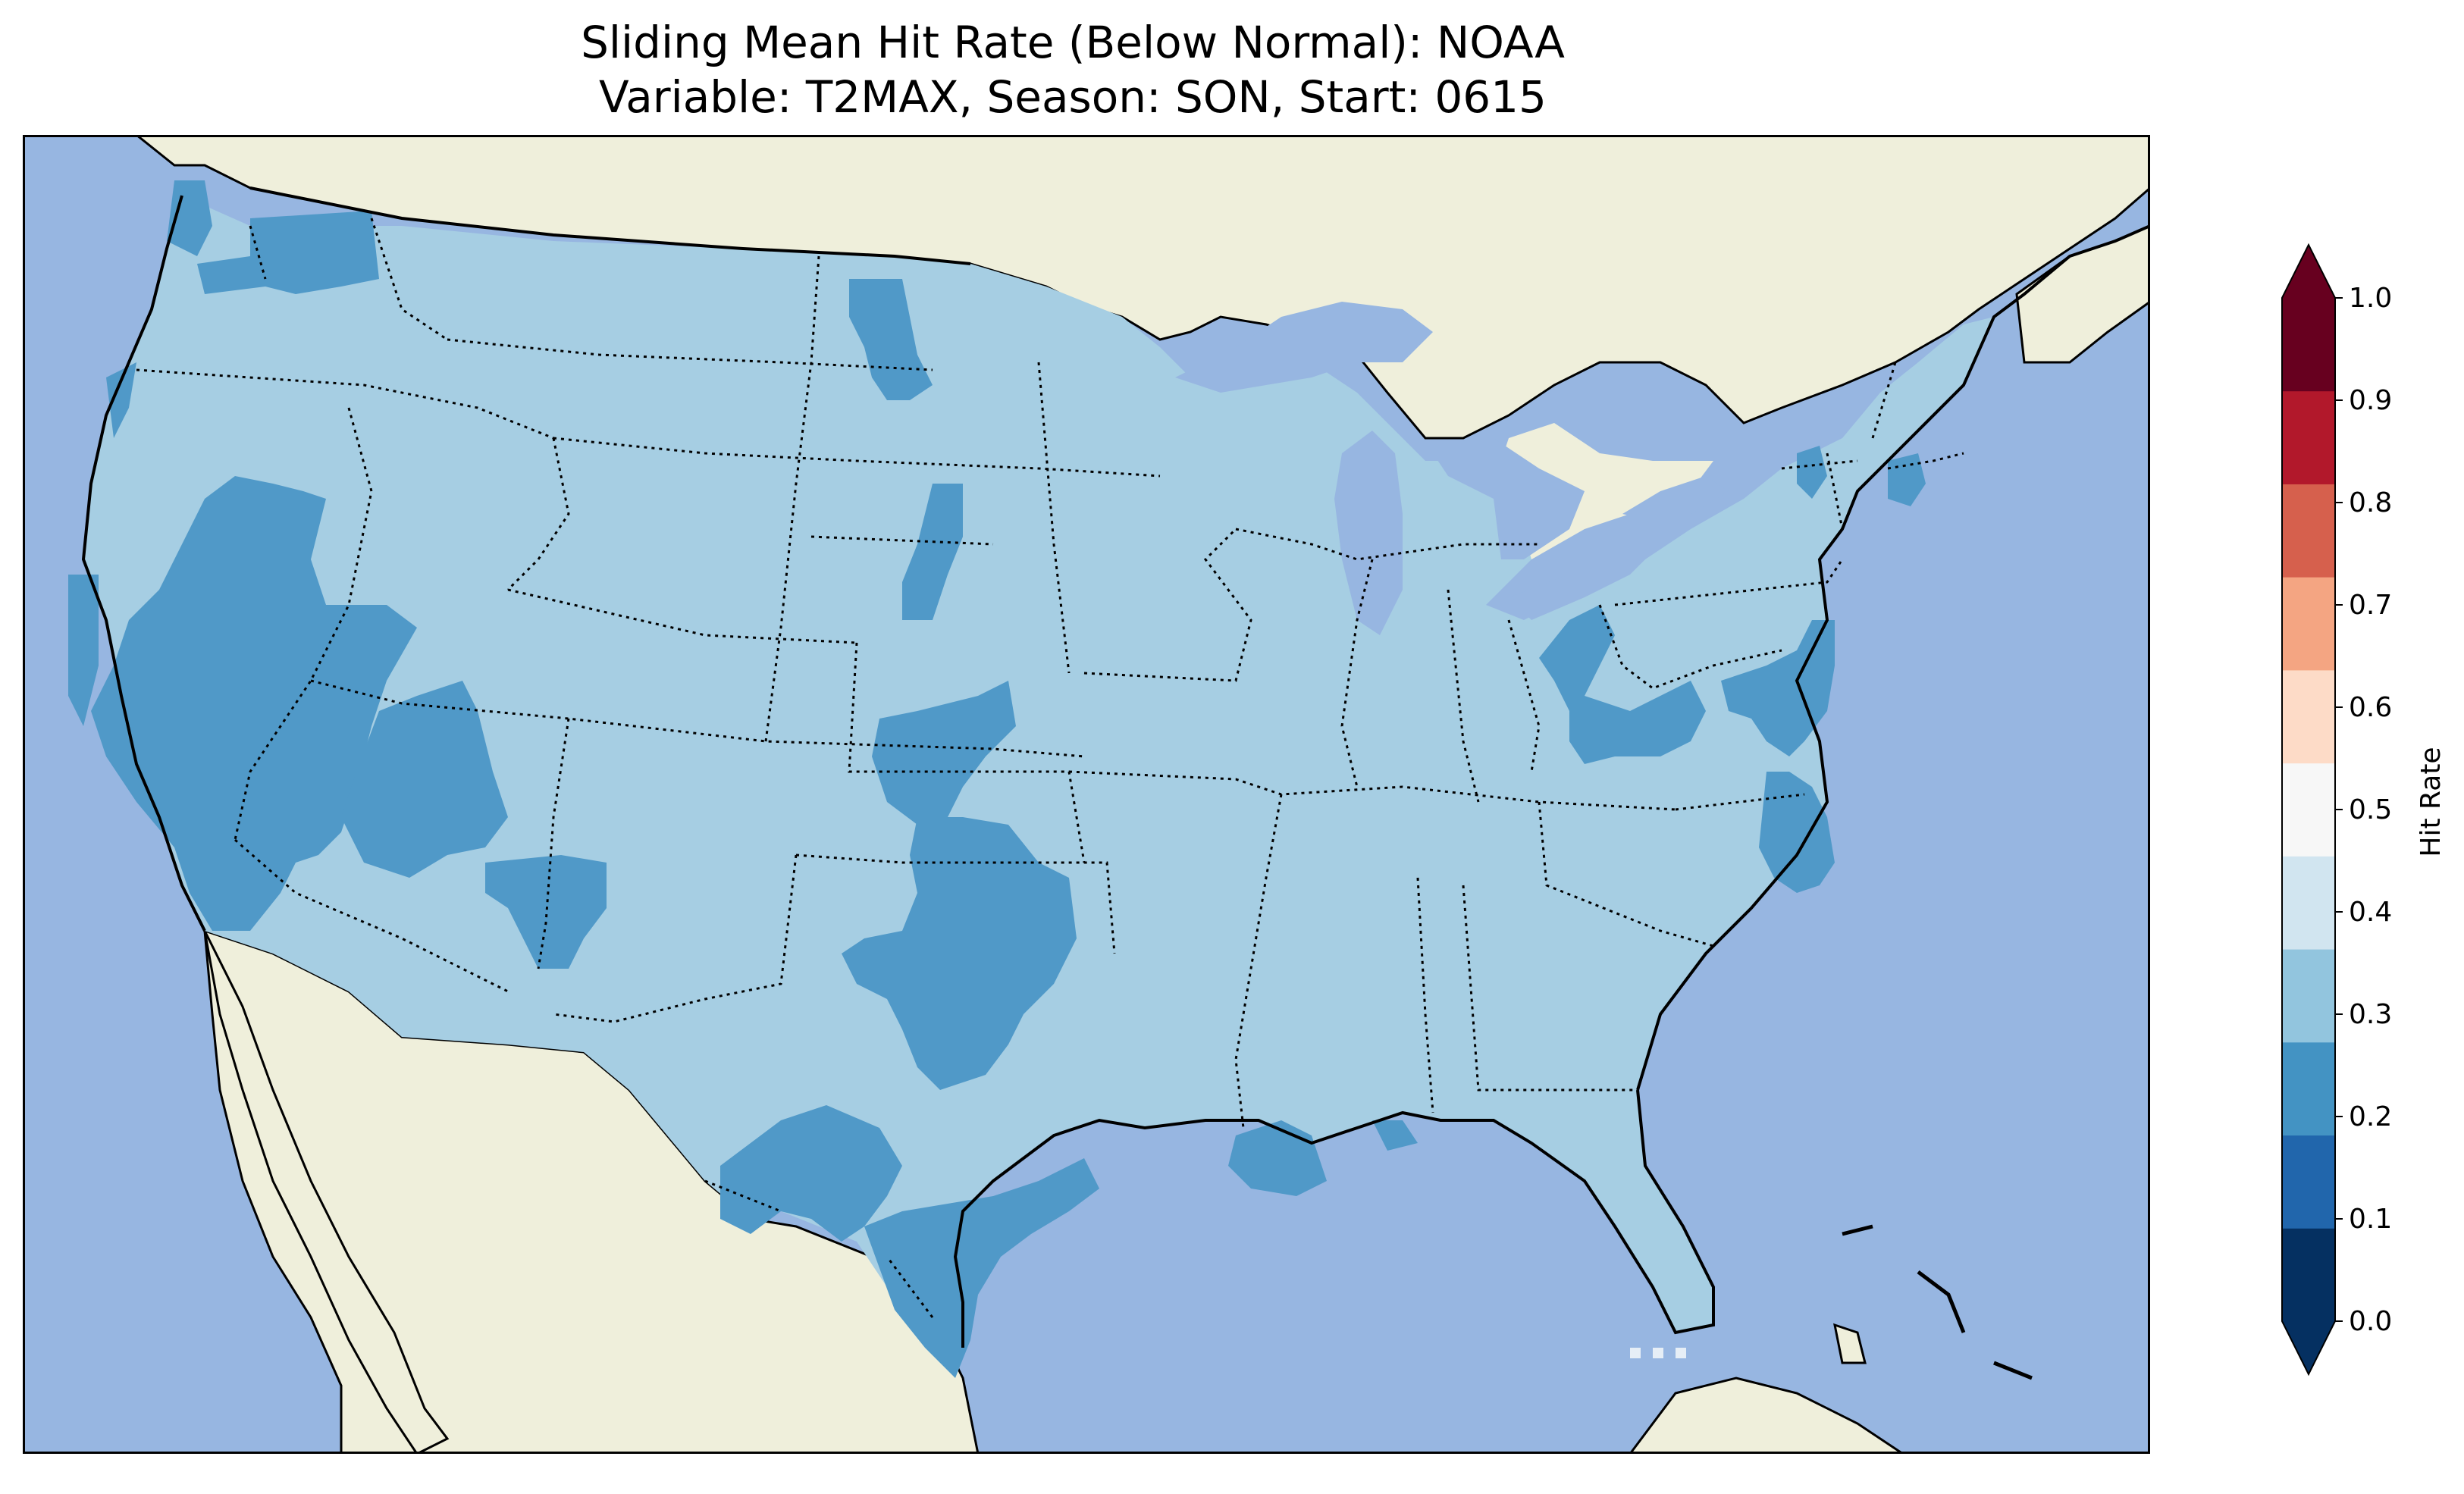 The width and height of the screenshot is (2464, 1494). What do you see at coordinates (2431, 802) in the screenshot?
I see `colorbar-label: Hit Rate` at bounding box center [2431, 802].